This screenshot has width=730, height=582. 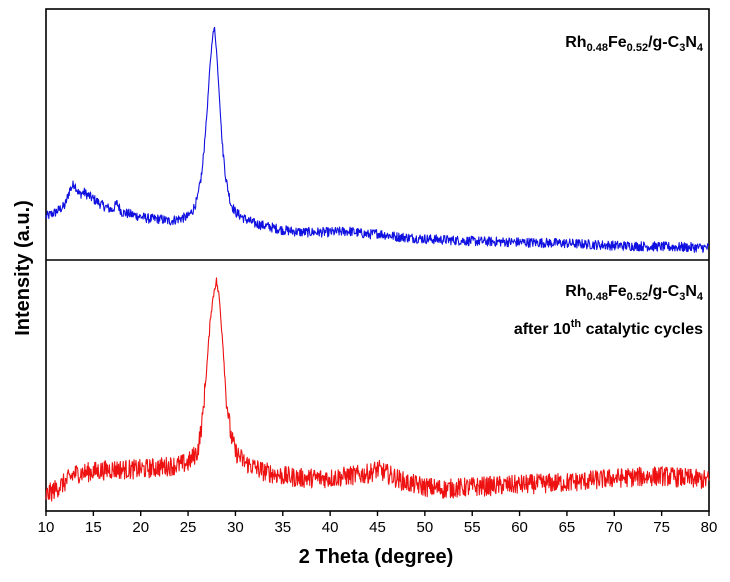 I want to click on x-tick-label: 25, so click(x=188, y=527).